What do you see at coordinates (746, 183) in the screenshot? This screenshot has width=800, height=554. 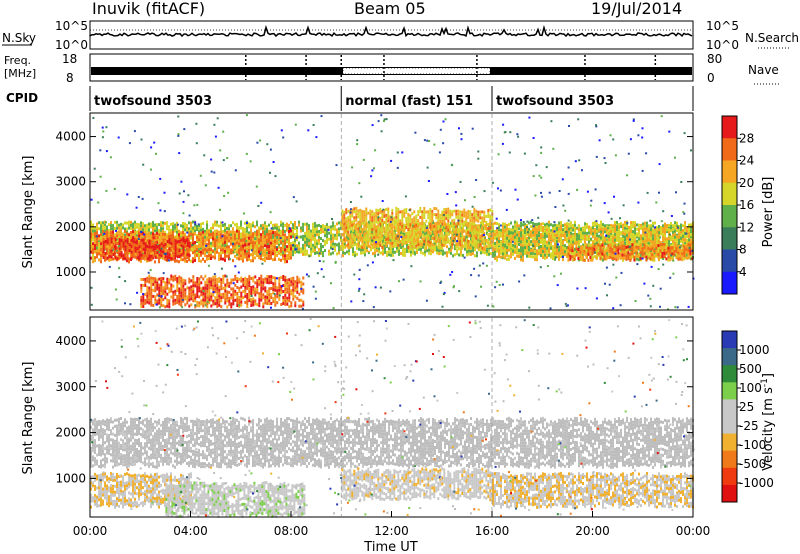 I see `colorbar-tick: 20` at bounding box center [746, 183].